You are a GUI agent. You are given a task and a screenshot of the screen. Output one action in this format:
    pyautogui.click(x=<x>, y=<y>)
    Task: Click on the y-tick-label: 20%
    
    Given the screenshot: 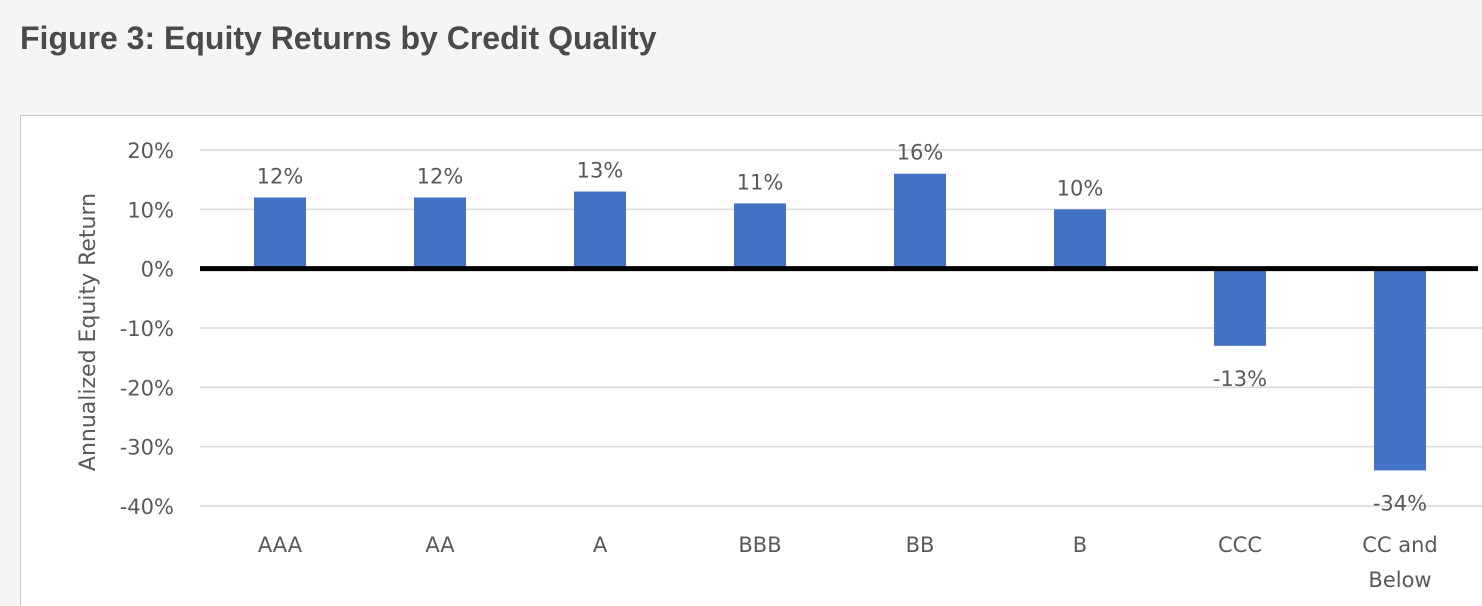 What is the action you would take?
    pyautogui.click(x=150, y=151)
    